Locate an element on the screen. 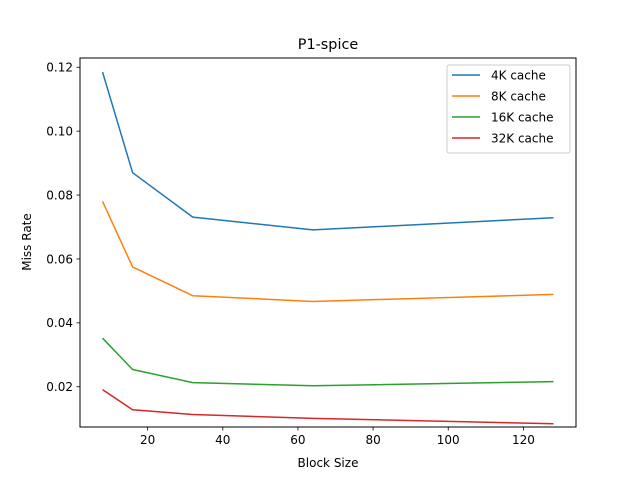 The width and height of the screenshot is (640, 480). x-tick-label: 40 is located at coordinates (222, 440).